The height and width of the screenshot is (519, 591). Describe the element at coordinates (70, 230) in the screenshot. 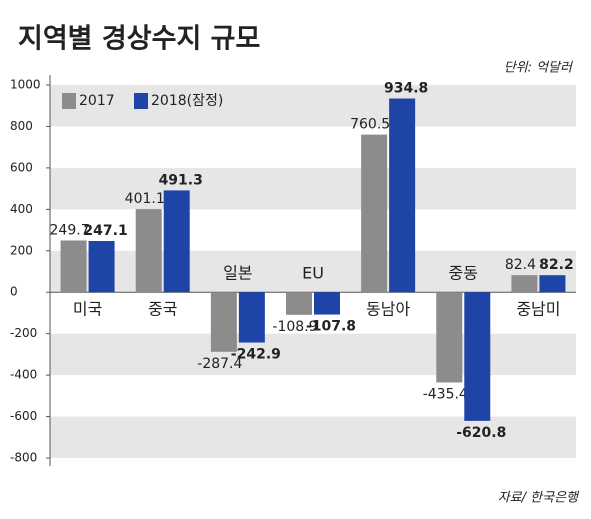

I see `value-label: 249.7` at that location.